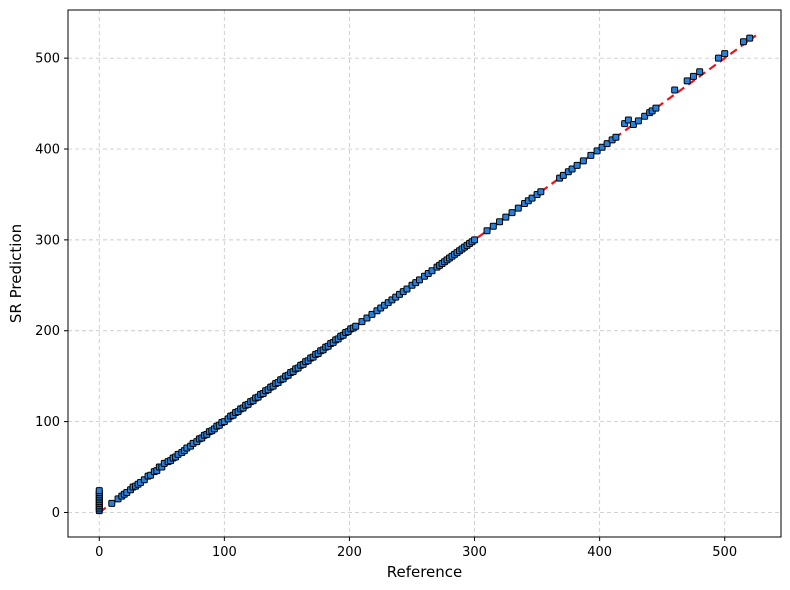  What do you see at coordinates (47, 59) in the screenshot?
I see `y-tick-label: 500` at bounding box center [47, 59].